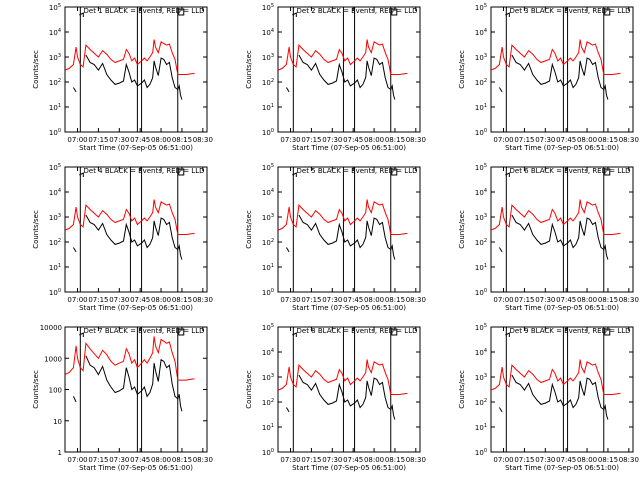  Describe the element at coordinates (570, 171) in the screenshot. I see `panel-title: Det 6 BLACK = Events, RED = LLD` at that location.